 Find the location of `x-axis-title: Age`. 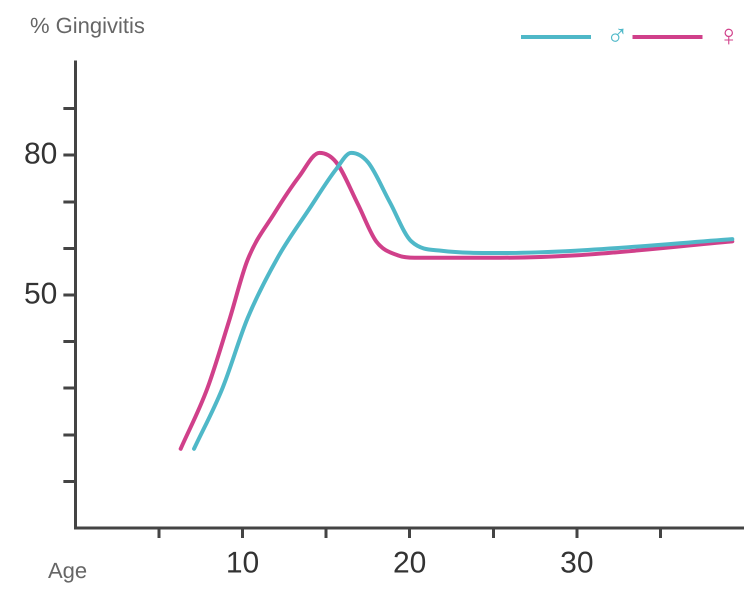

x-axis-title: Age is located at coordinates (68, 571).